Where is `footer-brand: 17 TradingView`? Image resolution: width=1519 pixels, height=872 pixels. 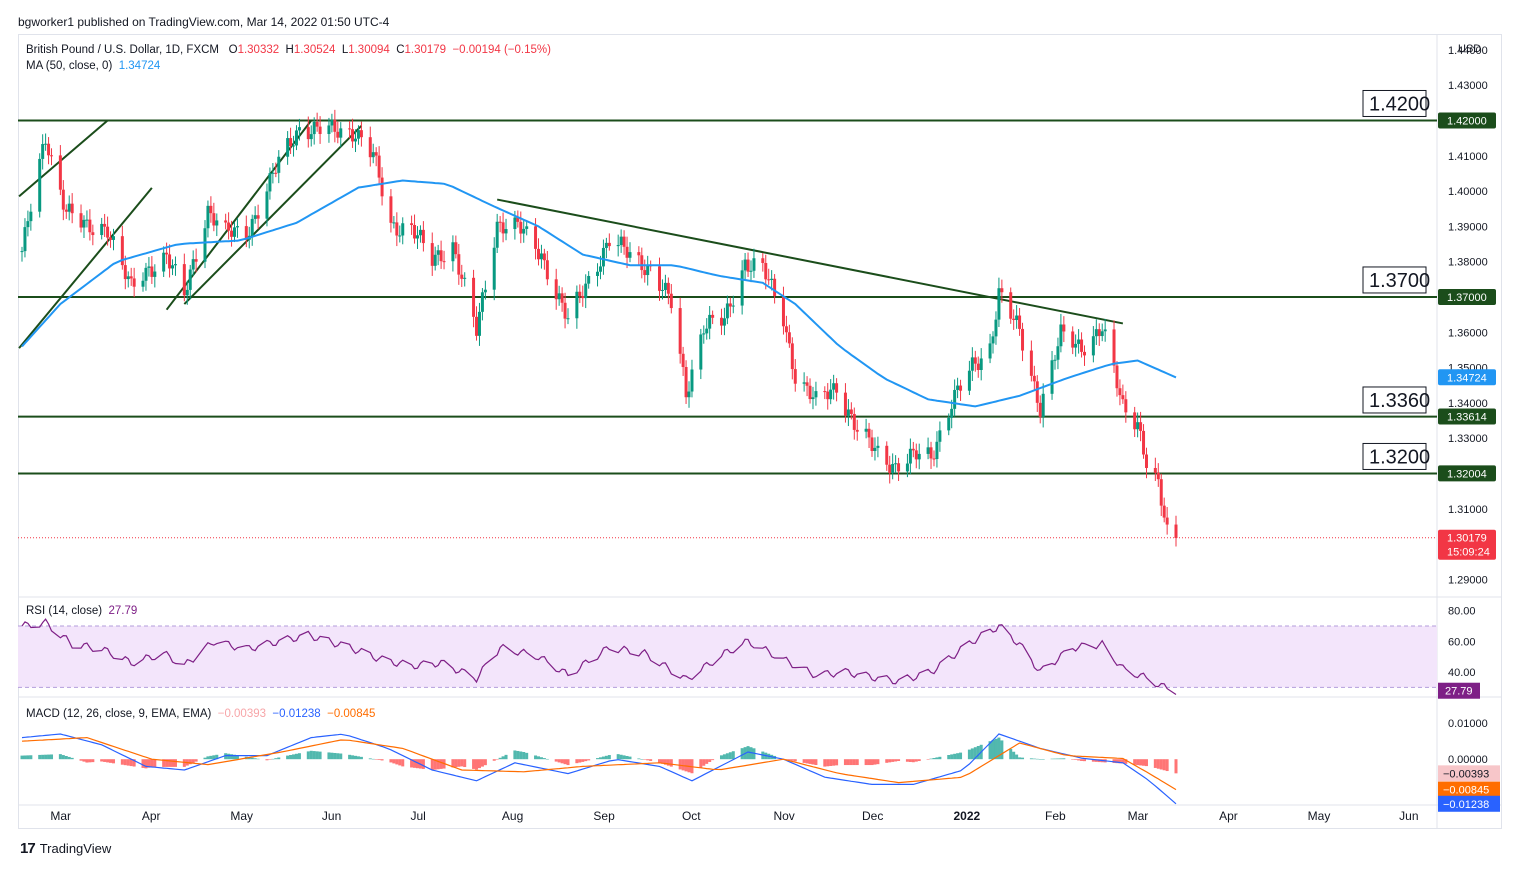
footer-brand: 17 TradingView is located at coordinates (65, 848).